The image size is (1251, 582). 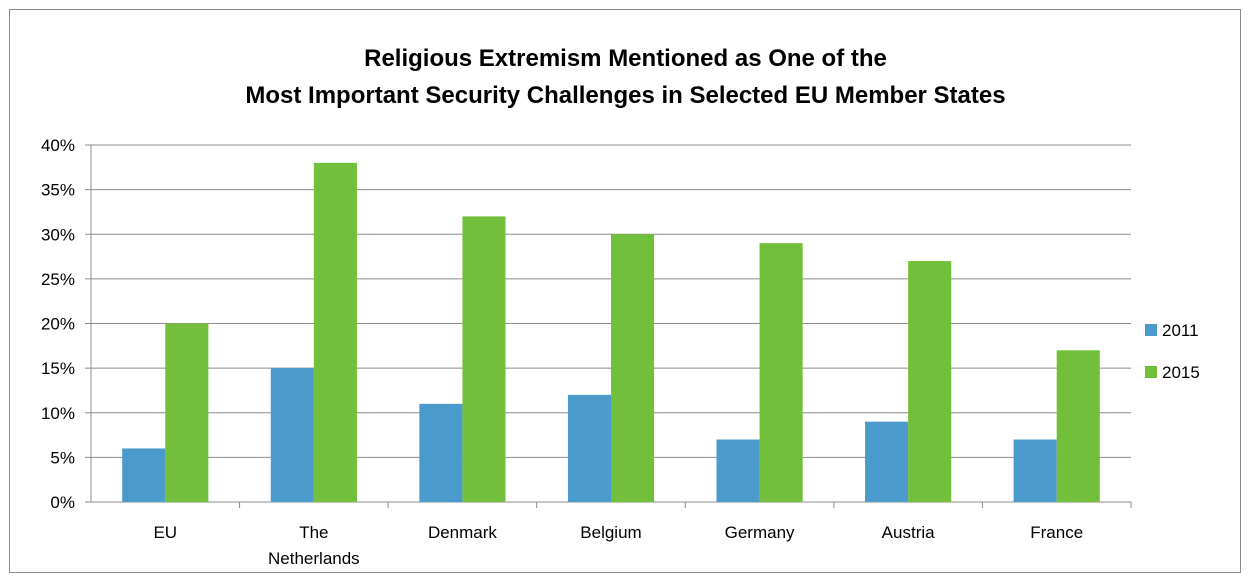 What do you see at coordinates (58, 234) in the screenshot?
I see `y-tick-label: 30%` at bounding box center [58, 234].